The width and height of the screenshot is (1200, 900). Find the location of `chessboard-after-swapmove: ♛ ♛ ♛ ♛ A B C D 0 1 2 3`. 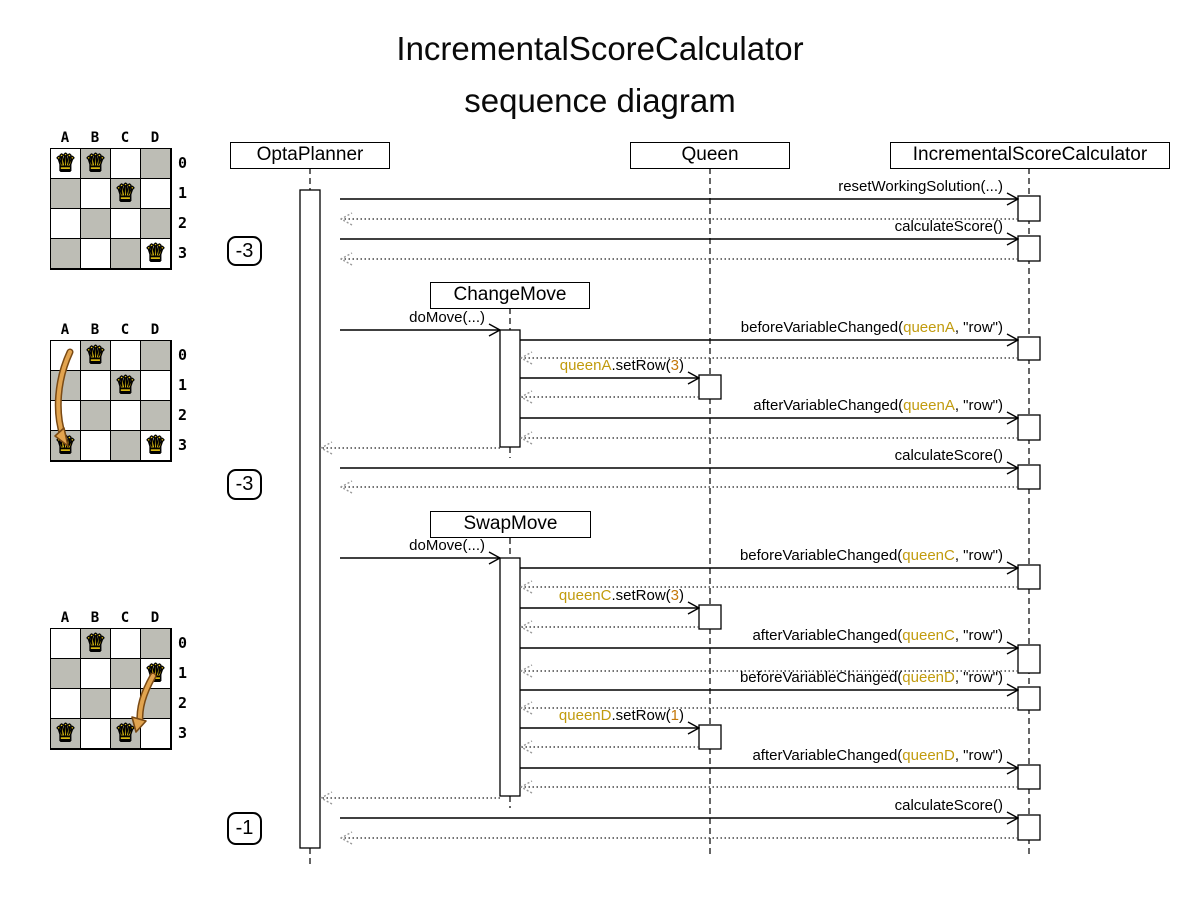

chessboard-after-swapmove: ♛ ♛ ♛ ♛ A B C D 0 1 2 3 is located at coordinates (125, 680).